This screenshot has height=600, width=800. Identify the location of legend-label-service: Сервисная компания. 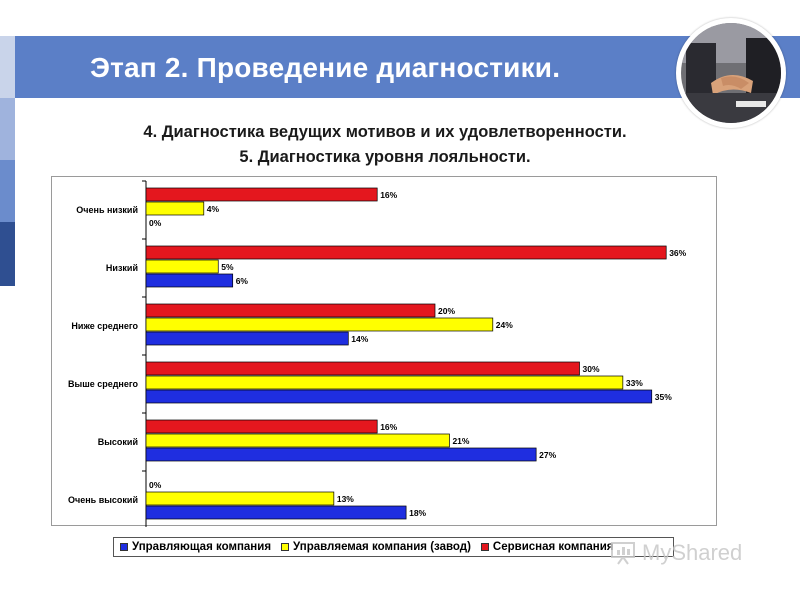
(553, 547).